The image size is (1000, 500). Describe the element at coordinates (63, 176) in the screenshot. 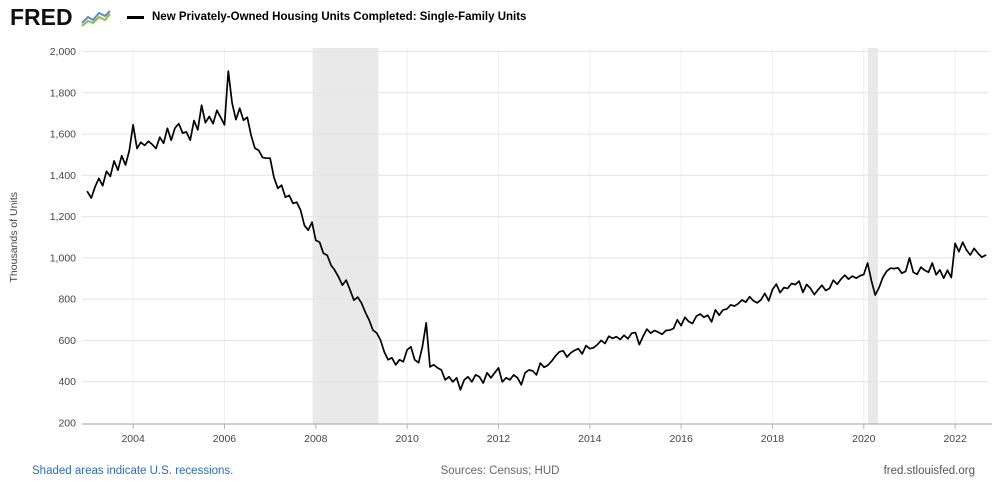

I see `y-tick-label: 1,400` at that location.